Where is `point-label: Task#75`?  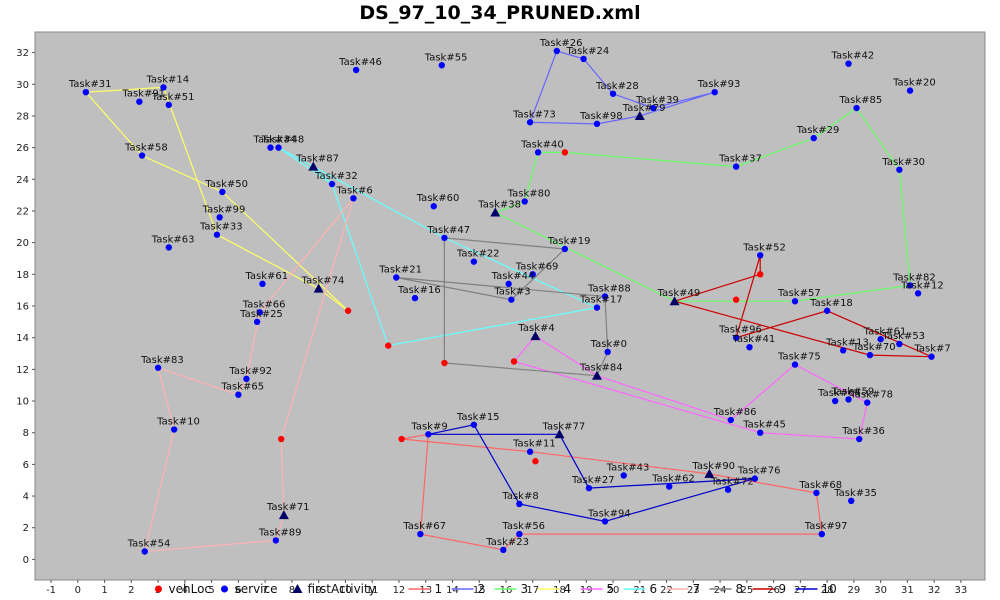 point-label: Task#75 is located at coordinates (799, 357).